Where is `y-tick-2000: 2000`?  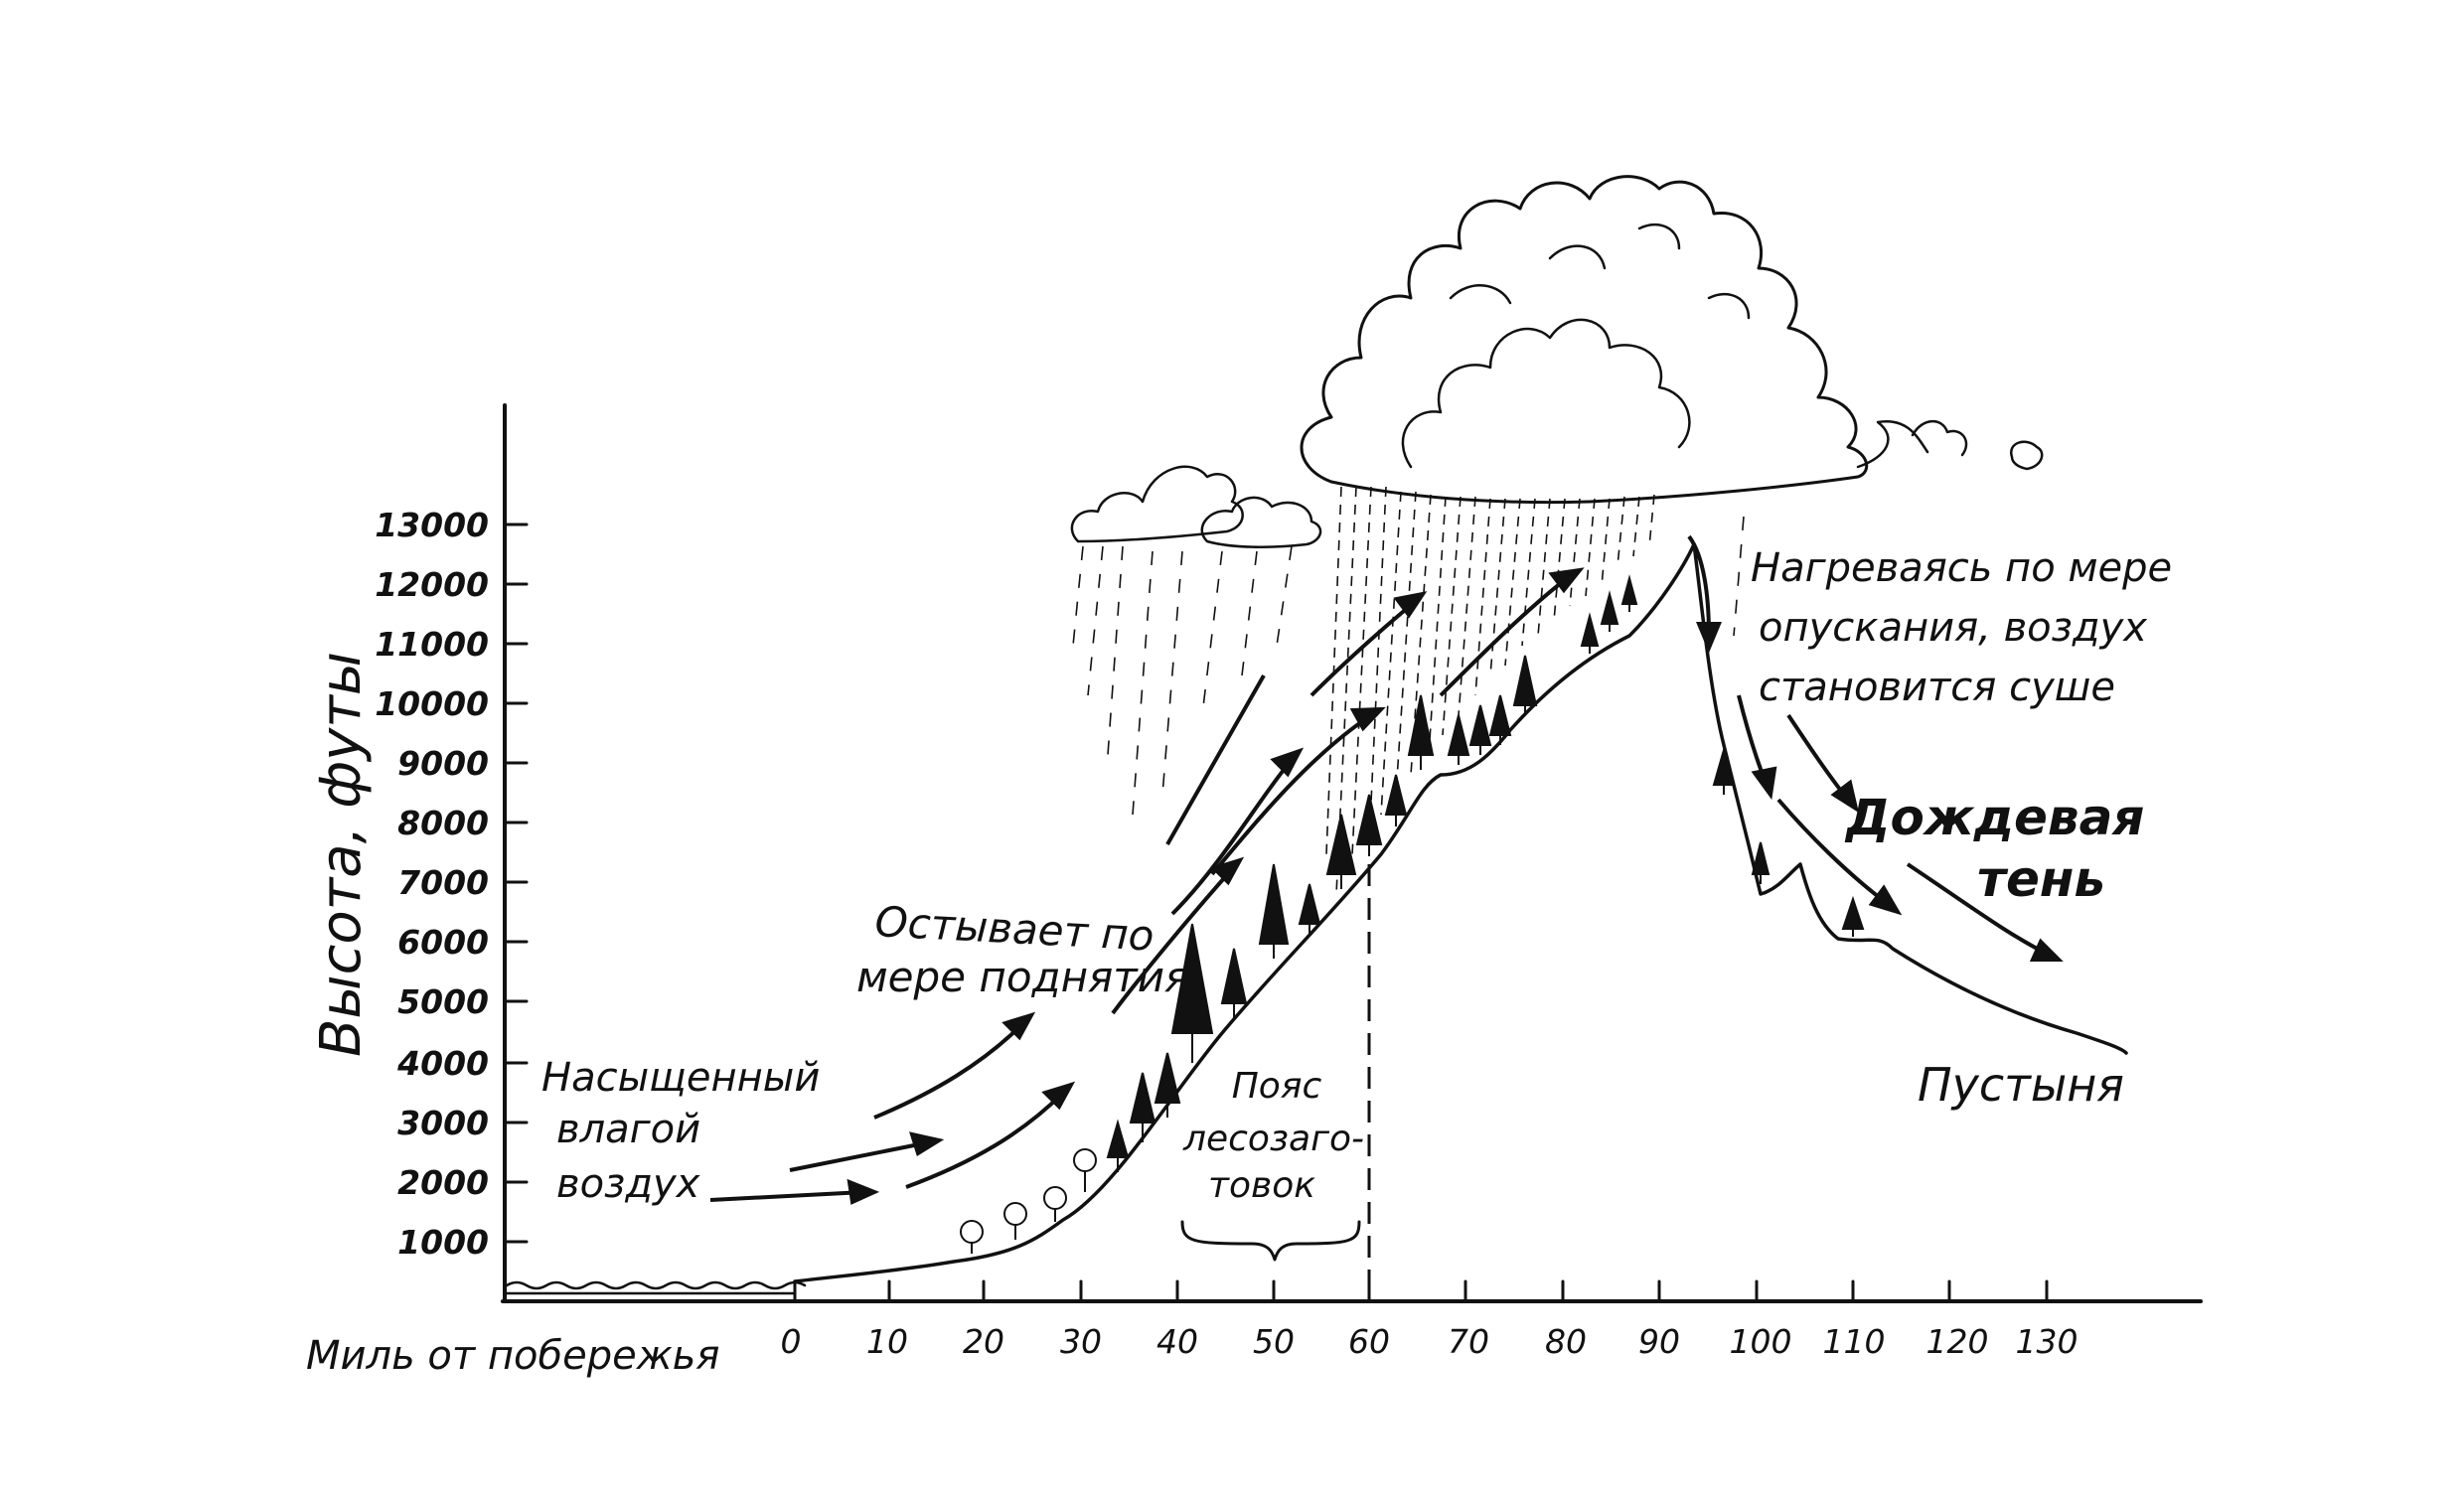 y-tick-2000: 2000 is located at coordinates (463, 1183).